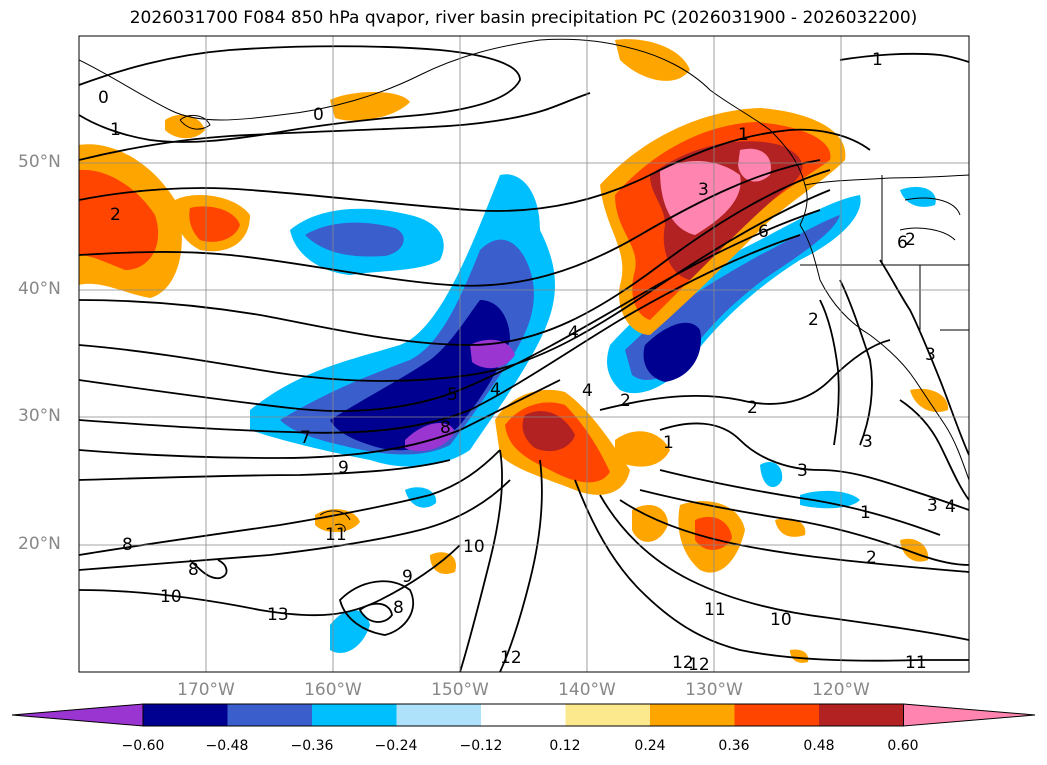  Describe the element at coordinates (278, 615) in the screenshot. I see `contour-label: 13` at that location.